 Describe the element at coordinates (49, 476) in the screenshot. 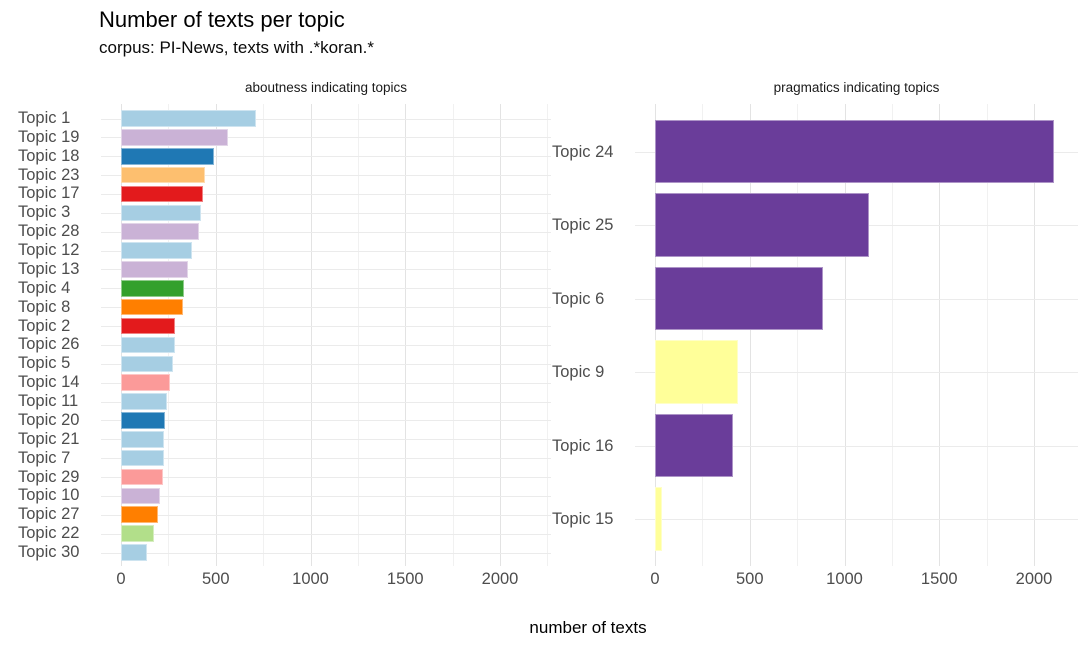

I see `y-axis-label-topic-29: Topic 29` at that location.